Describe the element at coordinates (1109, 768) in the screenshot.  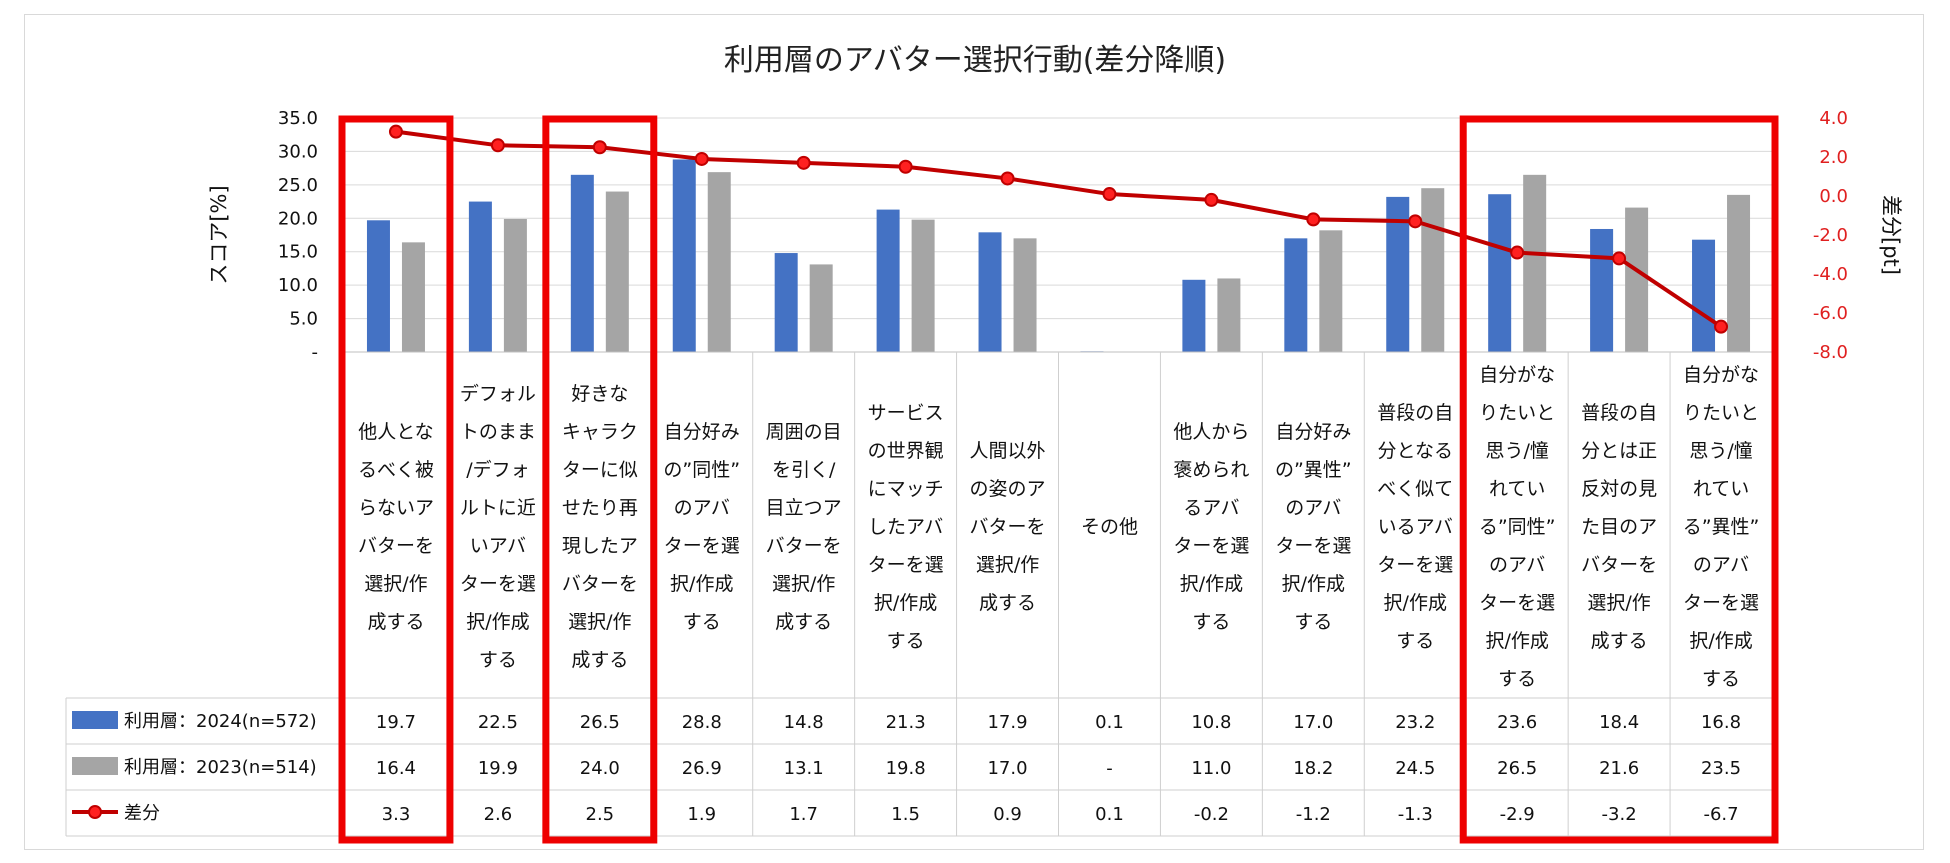
I see `table-value: -` at that location.